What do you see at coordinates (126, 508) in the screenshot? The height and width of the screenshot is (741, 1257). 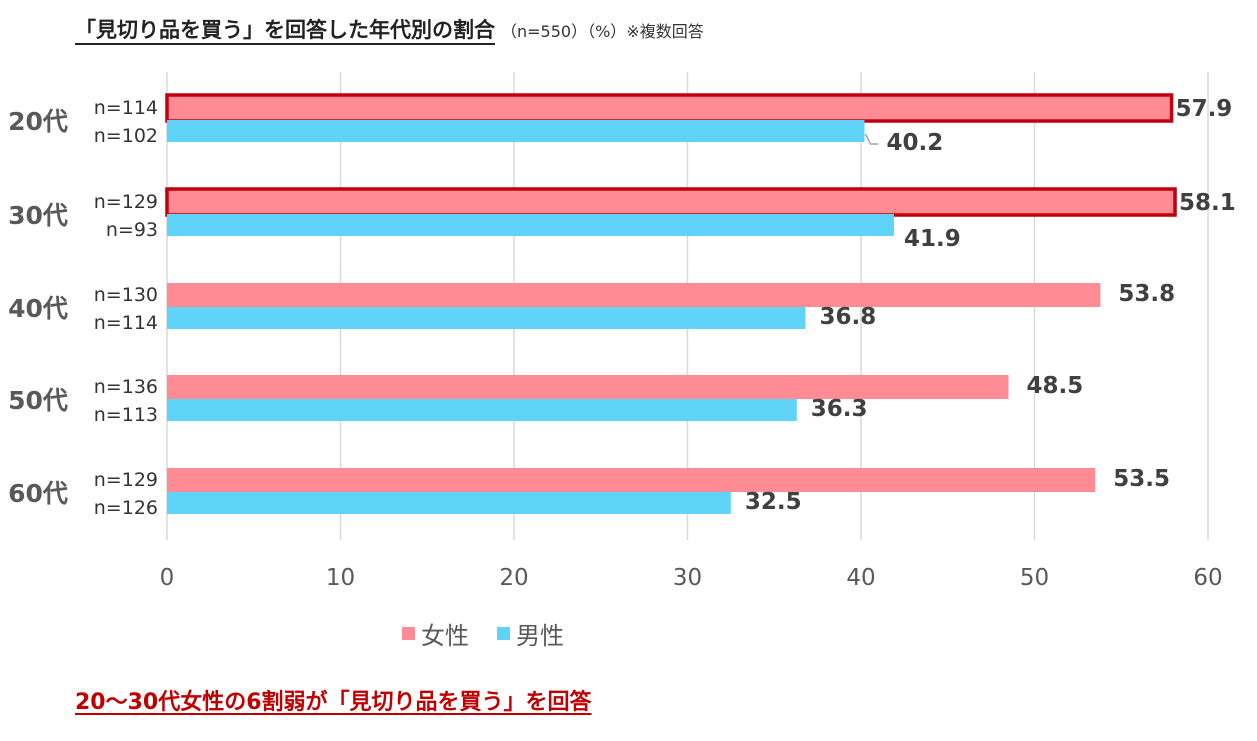 I see `n-label-male: n=126` at bounding box center [126, 508].